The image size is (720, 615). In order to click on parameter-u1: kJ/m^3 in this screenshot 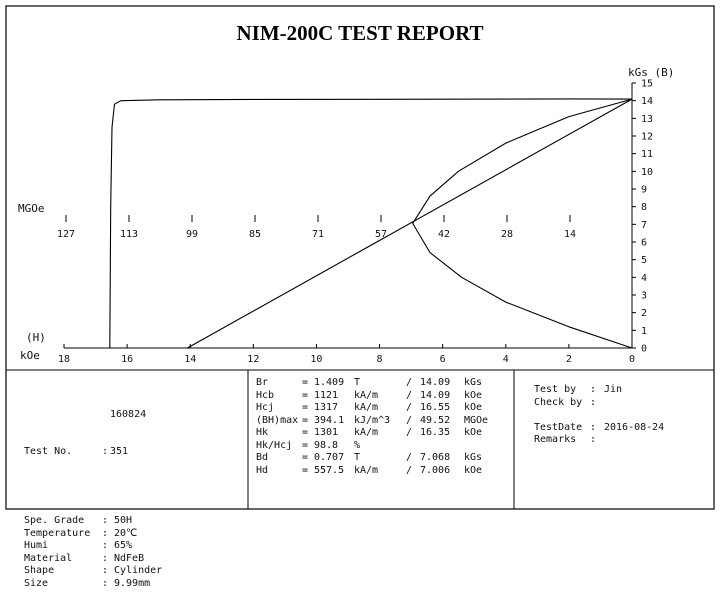, I will do `click(372, 420)`.